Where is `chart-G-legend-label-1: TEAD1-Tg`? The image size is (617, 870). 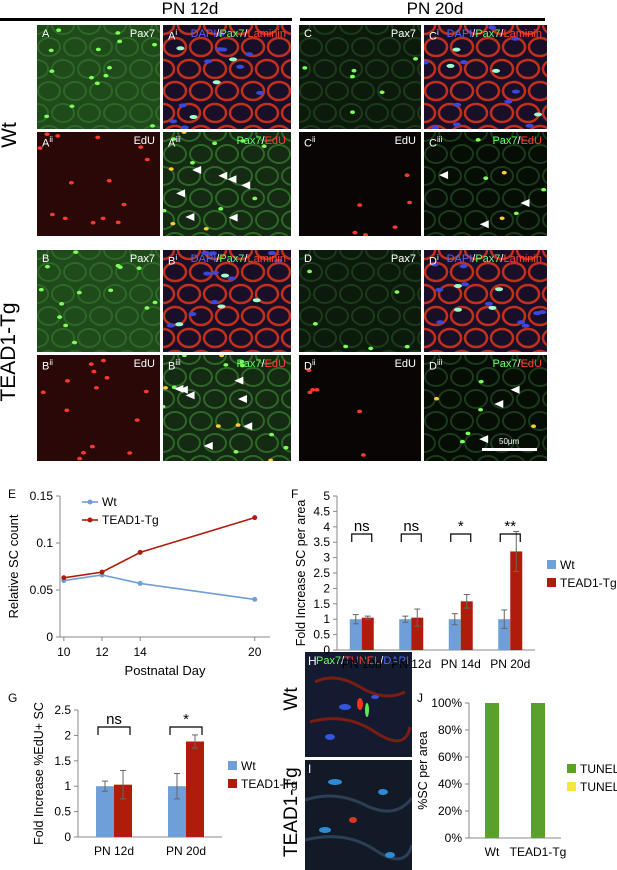 chart-G-legend-label-1: TEAD1-Tg is located at coordinates (269, 784).